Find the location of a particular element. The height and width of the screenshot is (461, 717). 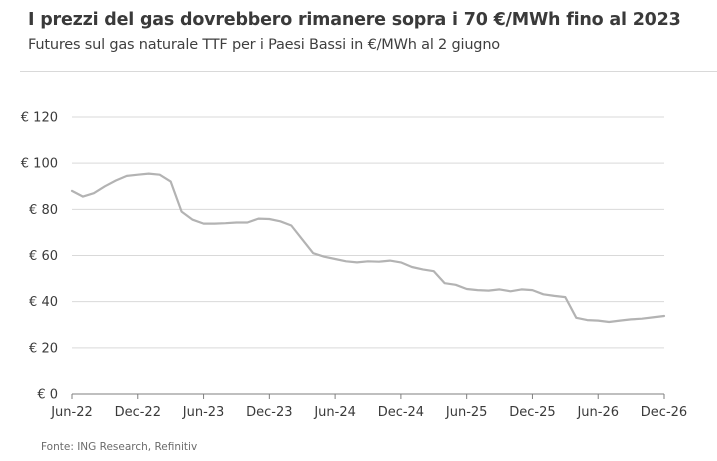

y-tick-label: € 0 is located at coordinates (47, 395).